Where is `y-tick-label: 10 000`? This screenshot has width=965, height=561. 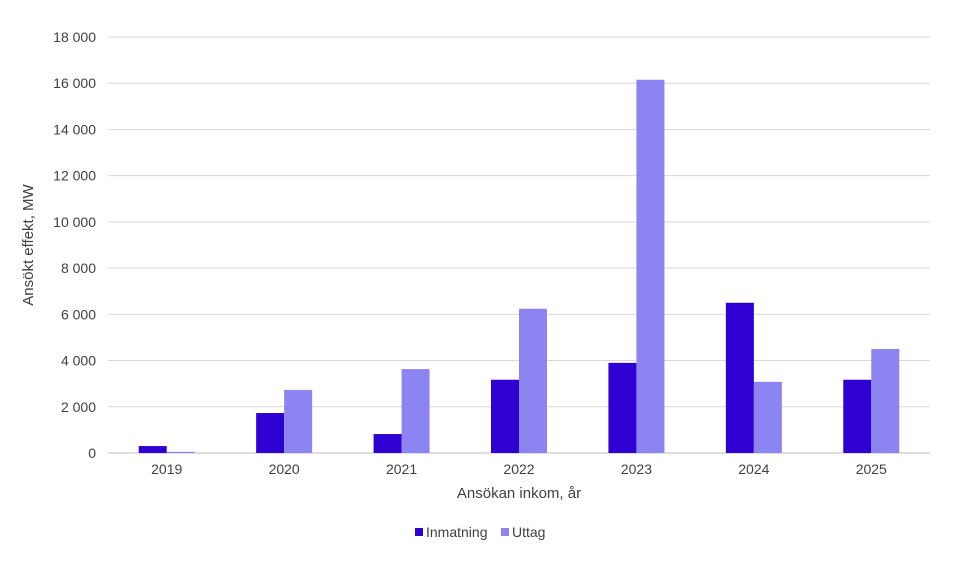
y-tick-label: 10 000 is located at coordinates (74, 222).